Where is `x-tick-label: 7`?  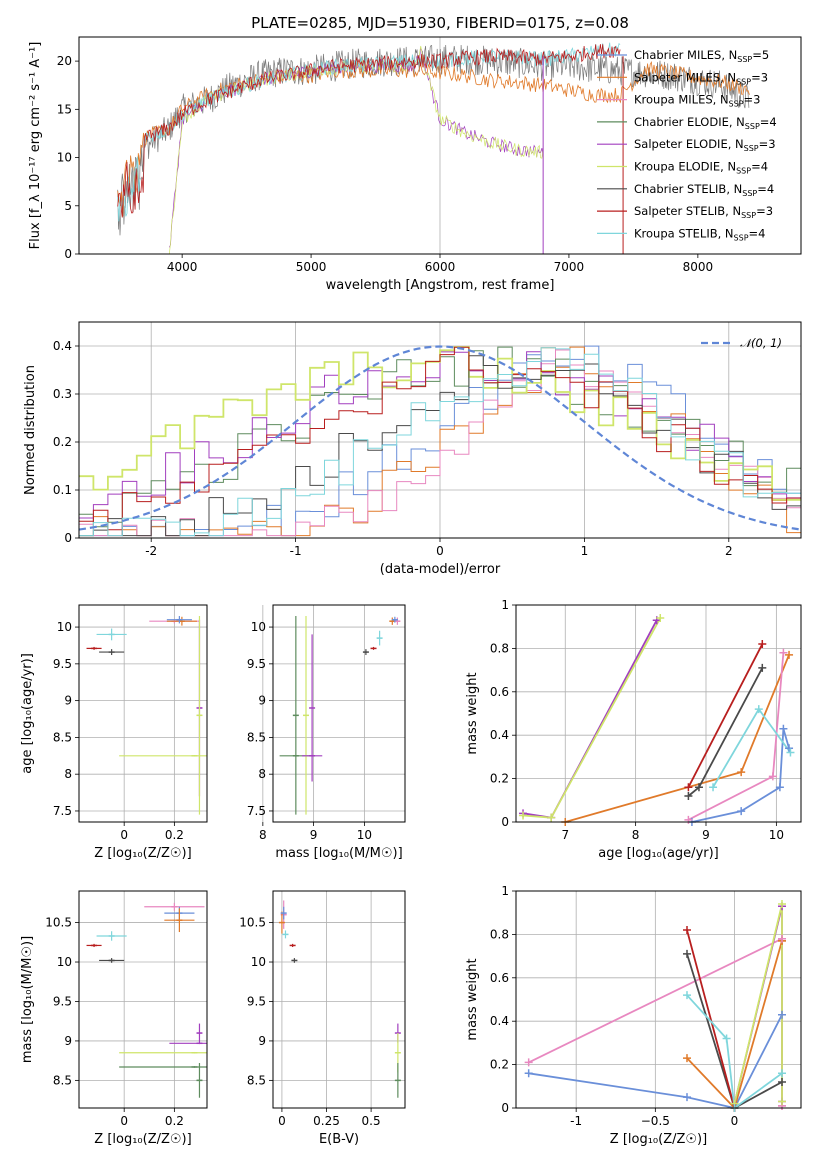
x-tick-label: 7 is located at coordinates (565, 835).